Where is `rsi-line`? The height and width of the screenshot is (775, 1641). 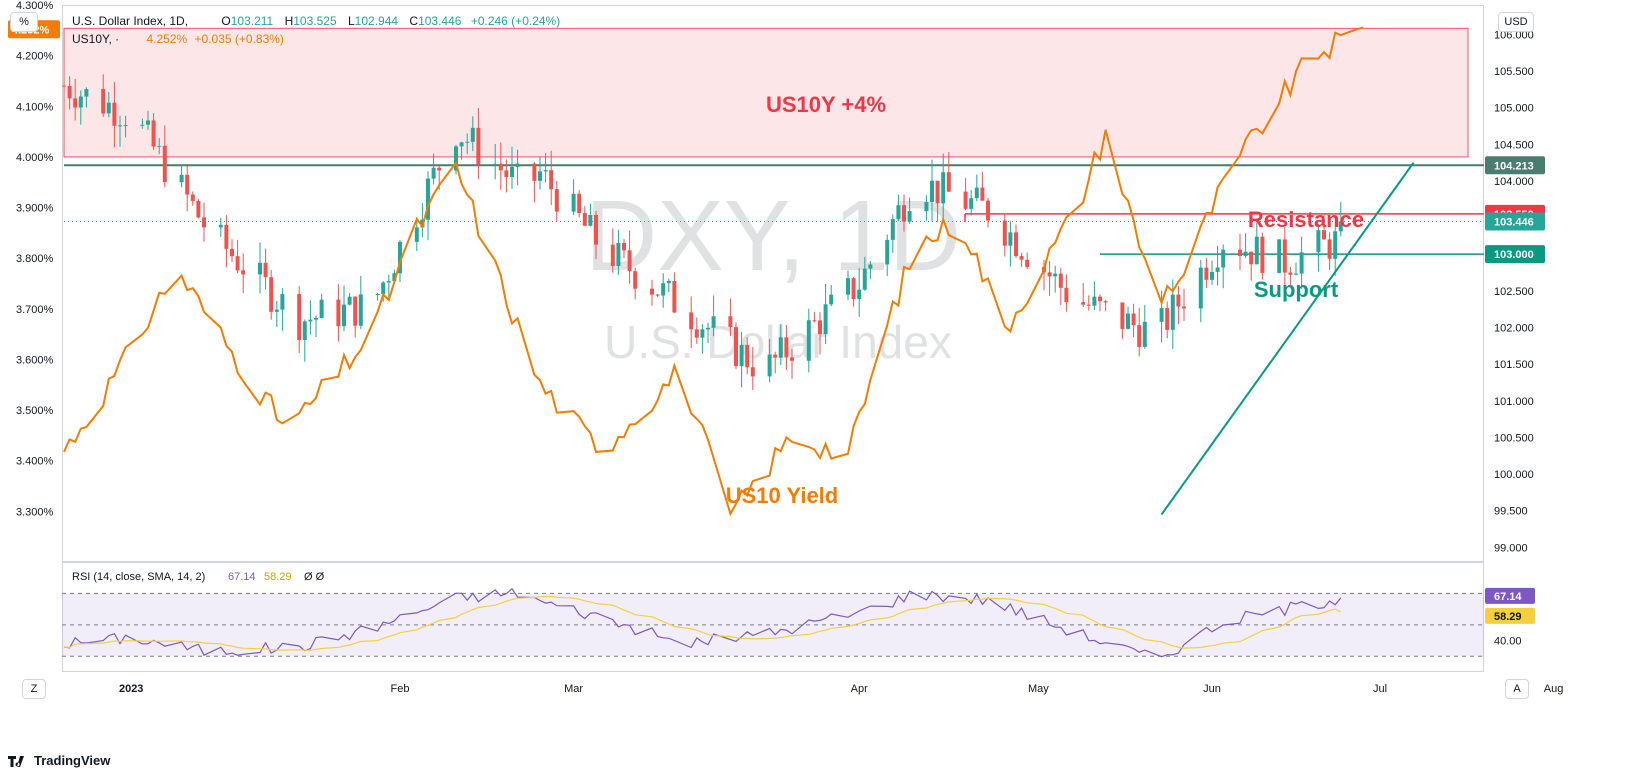 rsi-line is located at coordinates (702, 622).